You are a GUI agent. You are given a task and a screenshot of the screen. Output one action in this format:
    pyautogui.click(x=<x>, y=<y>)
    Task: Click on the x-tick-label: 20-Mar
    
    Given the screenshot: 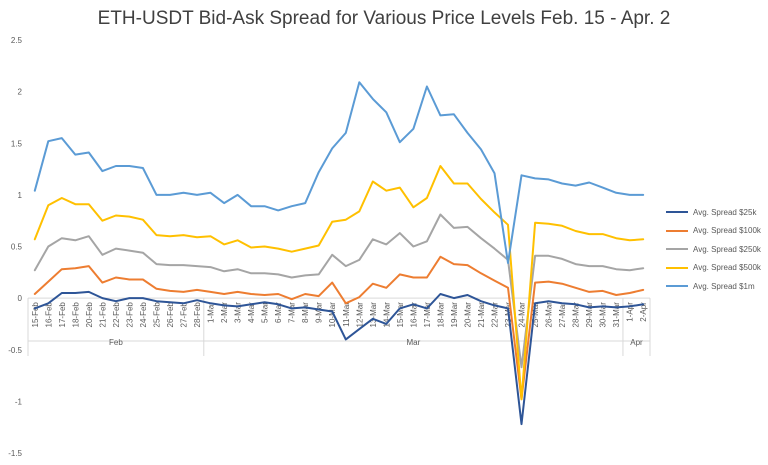 What is the action you would take?
    pyautogui.click(x=467, y=315)
    